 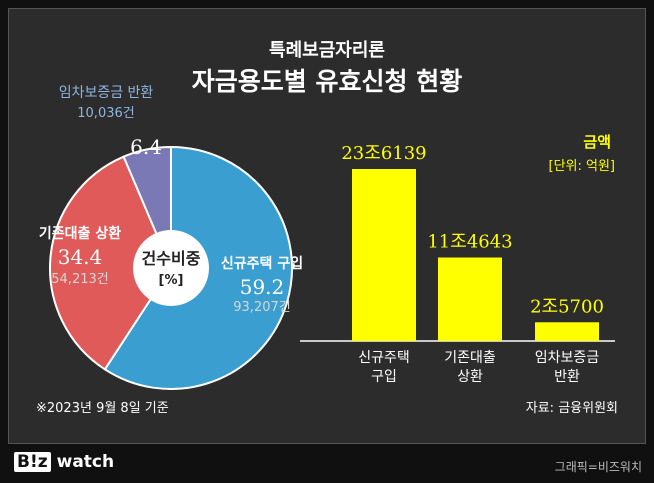 I want to click on bar-category-line2-2: 상환, so click(x=470, y=377).